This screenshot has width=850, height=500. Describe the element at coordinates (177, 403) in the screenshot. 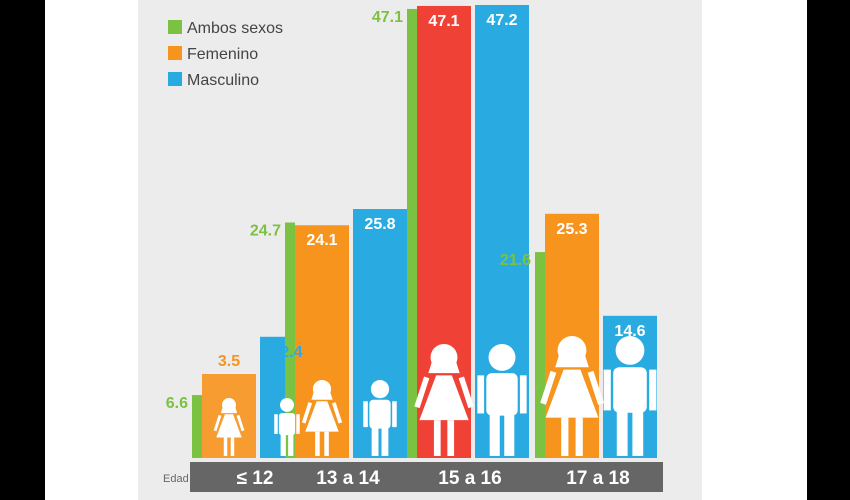

I see `value-label-ambos-sexos-le-12: 6.6` at that location.